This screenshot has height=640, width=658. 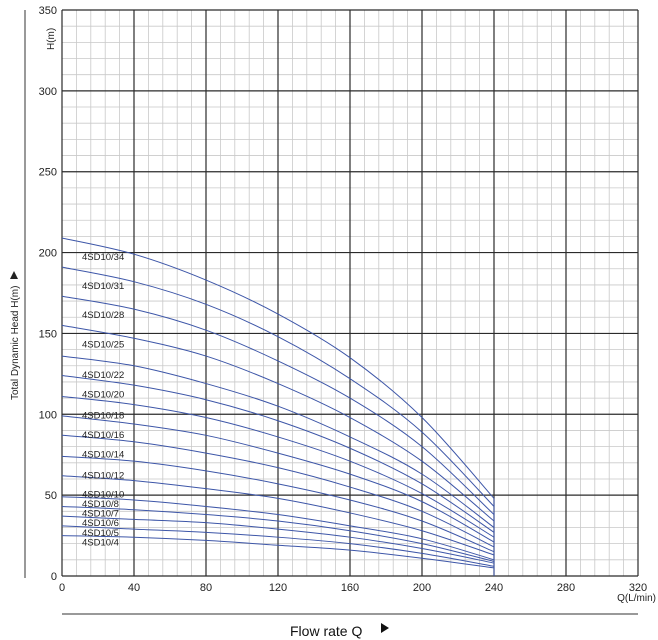 What do you see at coordinates (566, 588) in the screenshot?
I see `x-tick-label: 280` at bounding box center [566, 588].